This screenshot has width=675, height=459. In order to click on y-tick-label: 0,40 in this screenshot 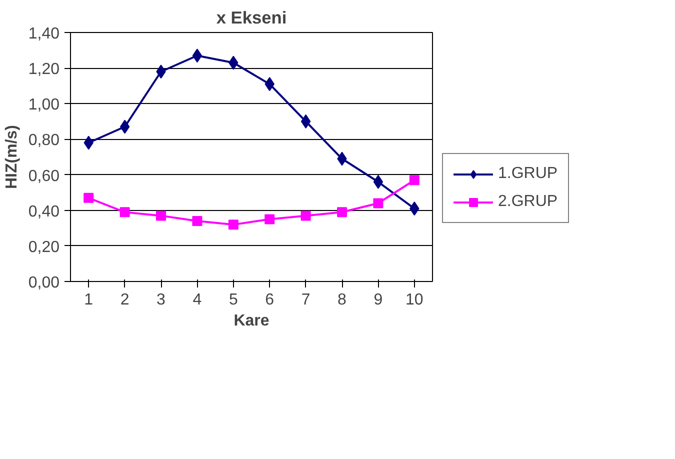, I will do `click(44, 211)`.